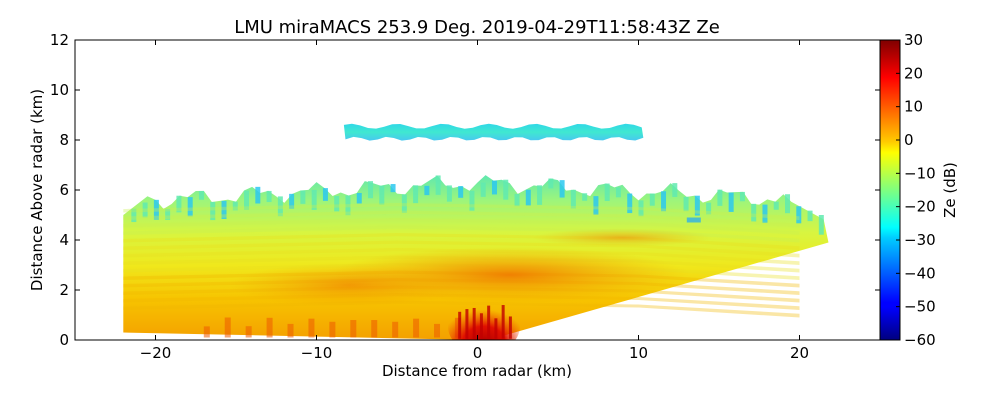 The image size is (1000, 404). What do you see at coordinates (64, 340) in the screenshot?
I see `y-tick-label: 0` at bounding box center [64, 340].